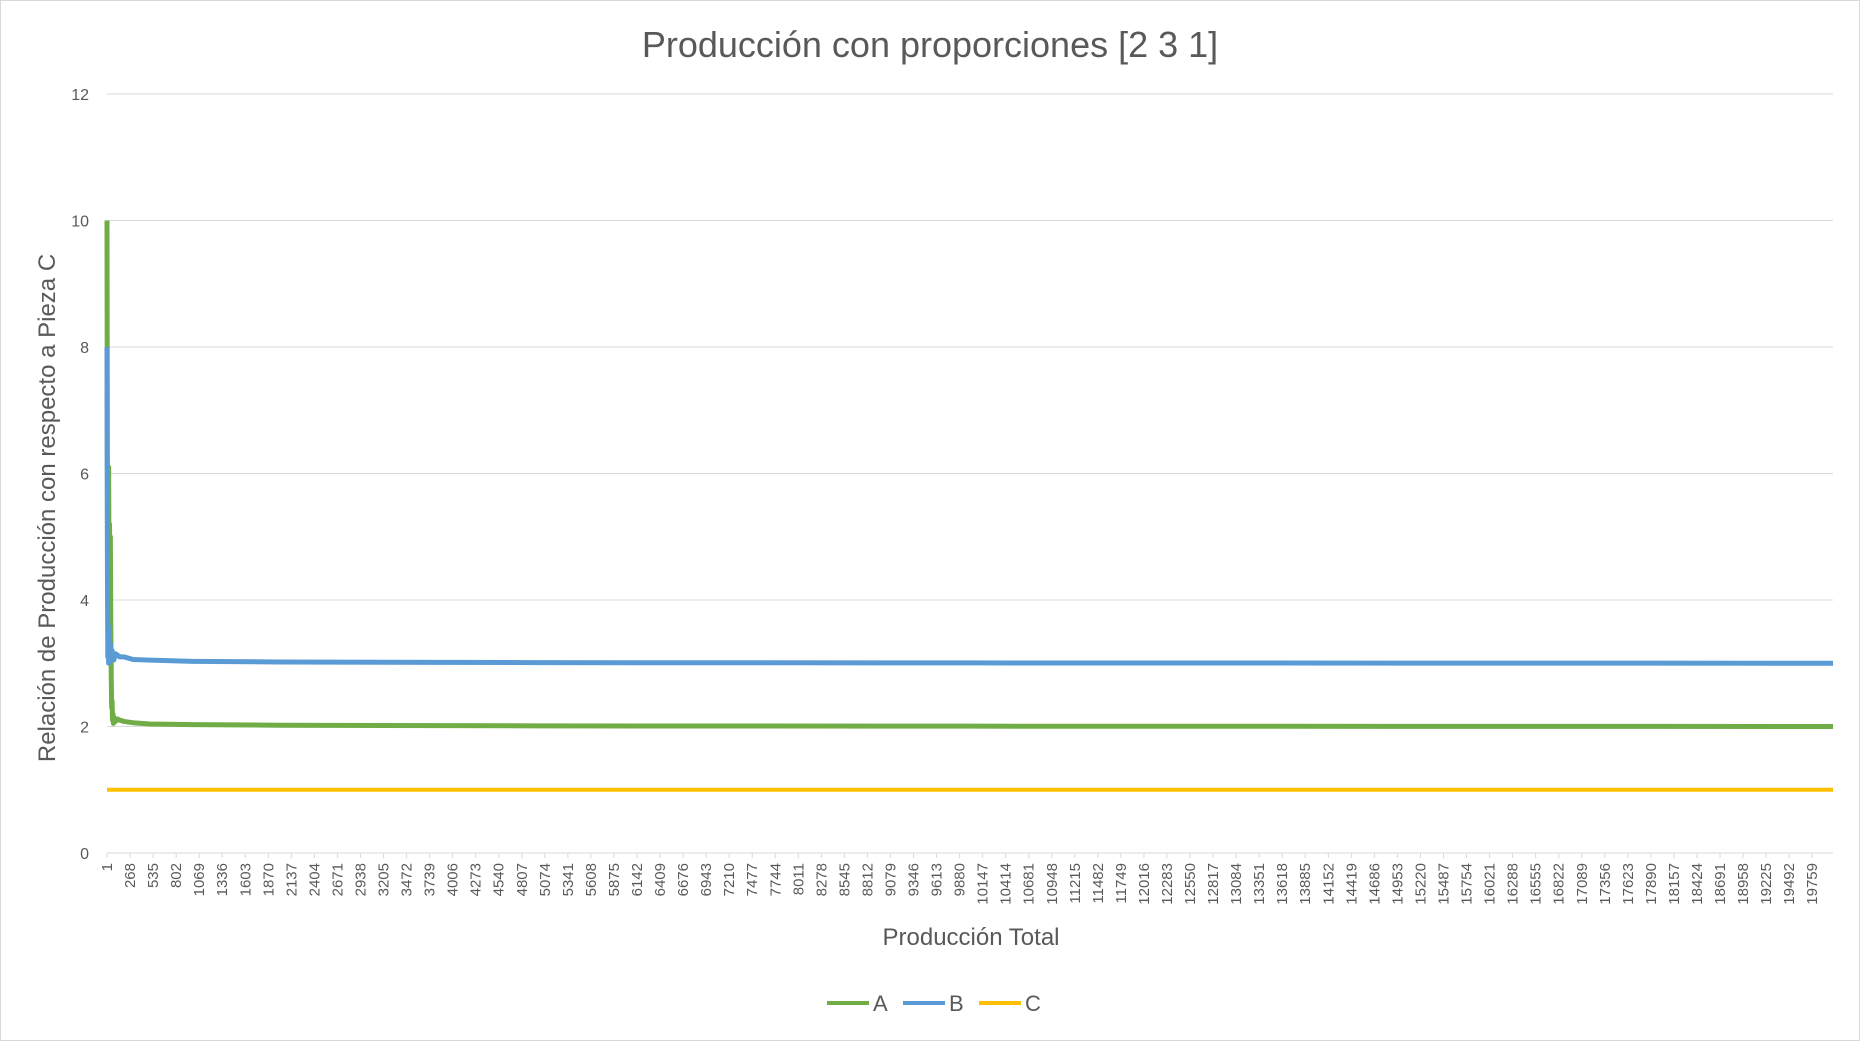 The width and height of the screenshot is (1860, 1045). What do you see at coordinates (1144, 884) in the screenshot?
I see `x-tick-label: 12016` at bounding box center [1144, 884].